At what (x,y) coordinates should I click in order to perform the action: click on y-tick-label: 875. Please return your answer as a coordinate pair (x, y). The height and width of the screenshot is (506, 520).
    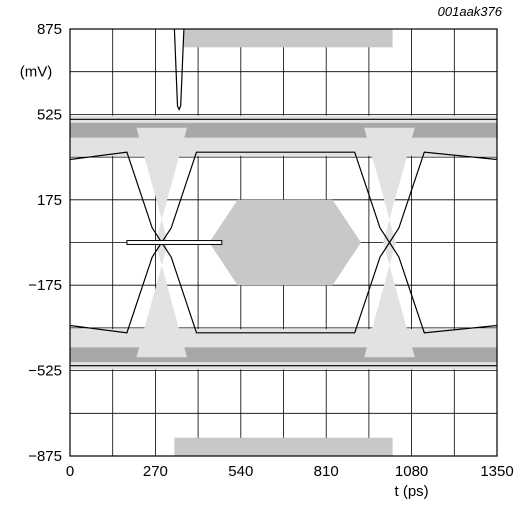
    Looking at the image, I should click on (49, 29).